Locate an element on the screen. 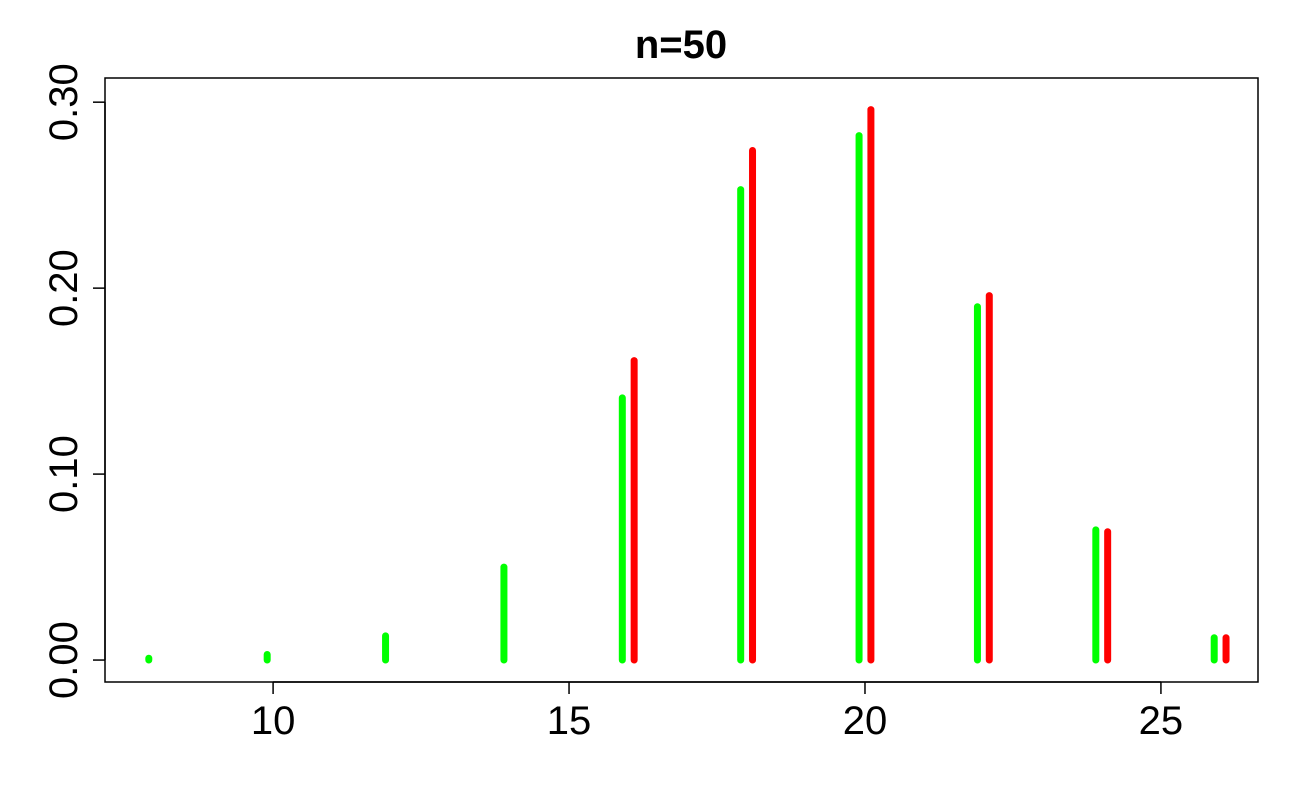  y-tick-label: 0.10 is located at coordinates (64, 474).